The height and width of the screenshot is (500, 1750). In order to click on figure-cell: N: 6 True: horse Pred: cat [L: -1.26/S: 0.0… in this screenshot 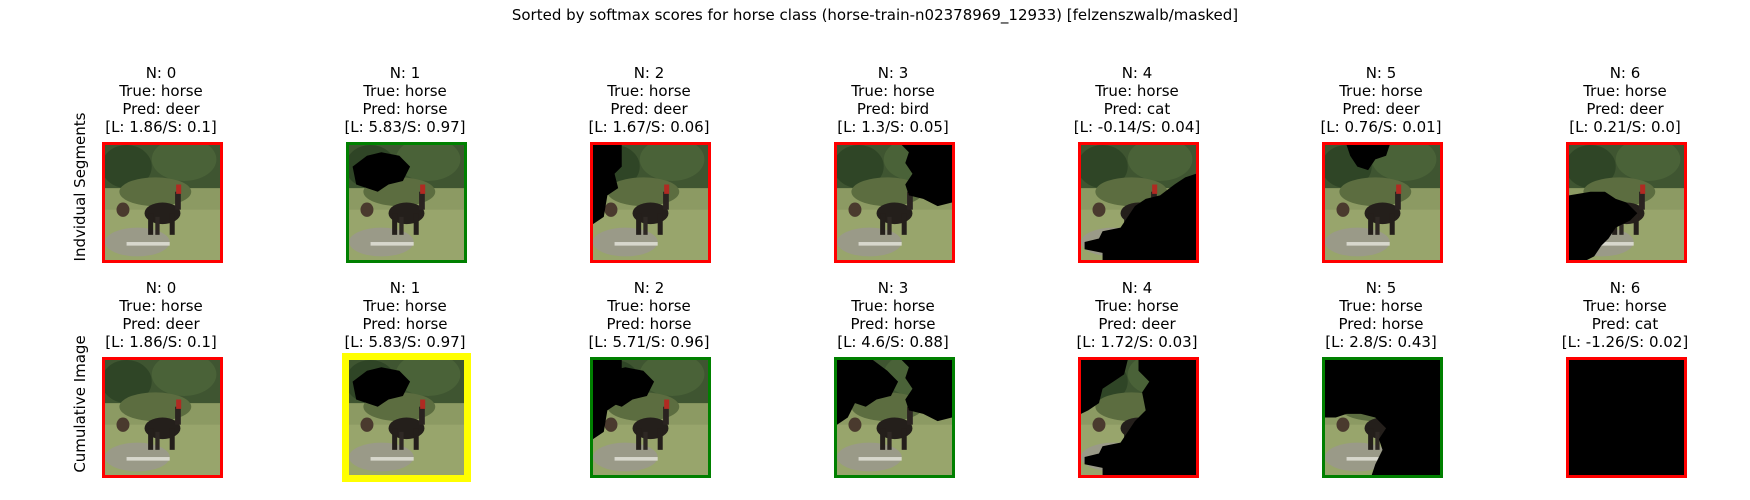, I will do `click(1625, 378)`.